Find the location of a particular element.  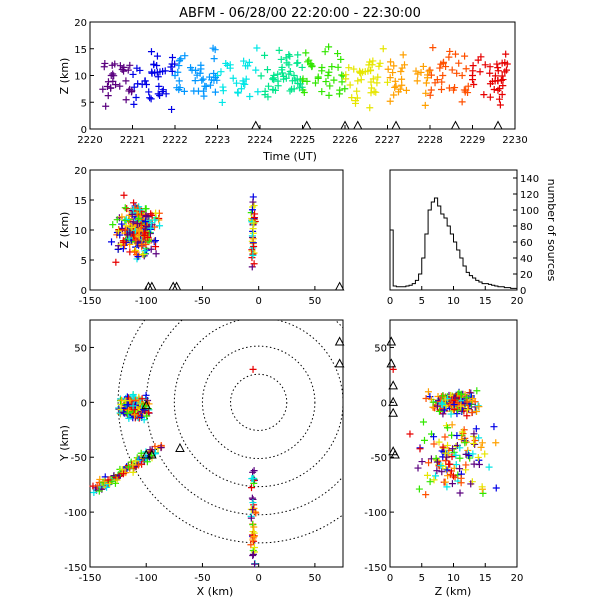

p1-xtick-label: 2227 is located at coordinates (387, 140).